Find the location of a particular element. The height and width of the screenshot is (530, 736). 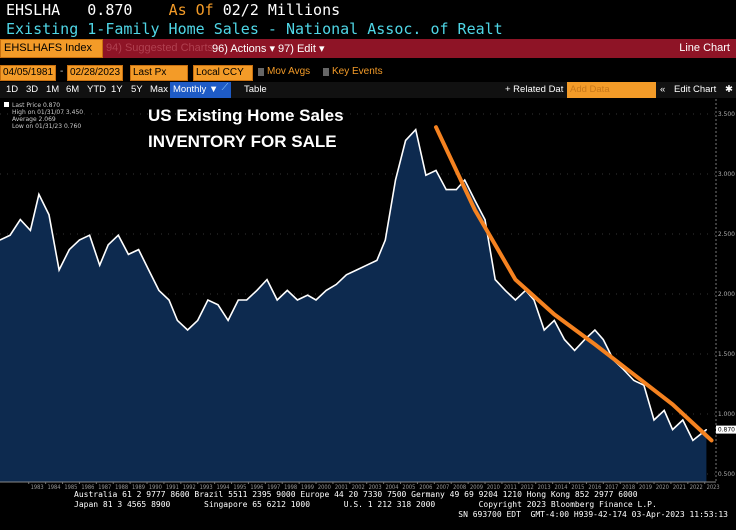

edit-menu: 97) Edit ▾ is located at coordinates (301, 49).